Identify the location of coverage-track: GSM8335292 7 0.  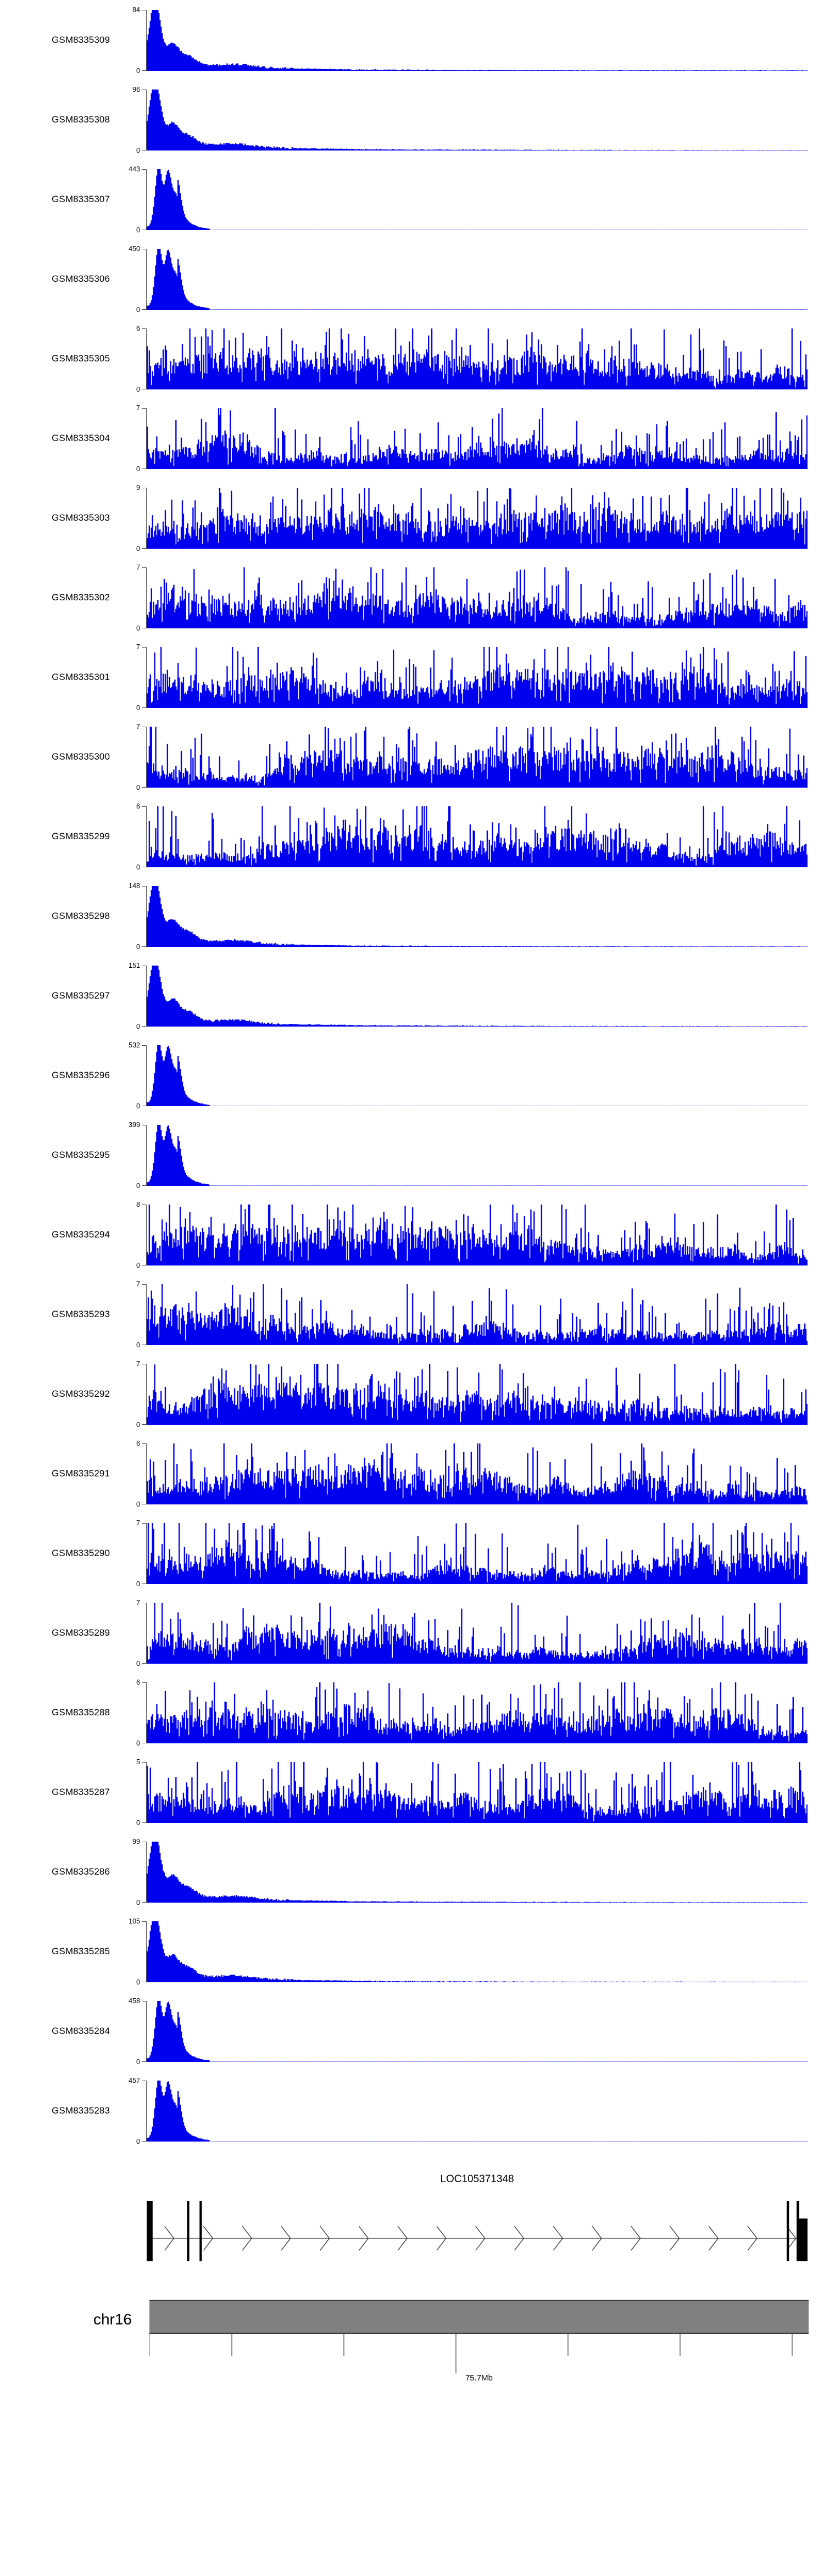
(412, 1394).